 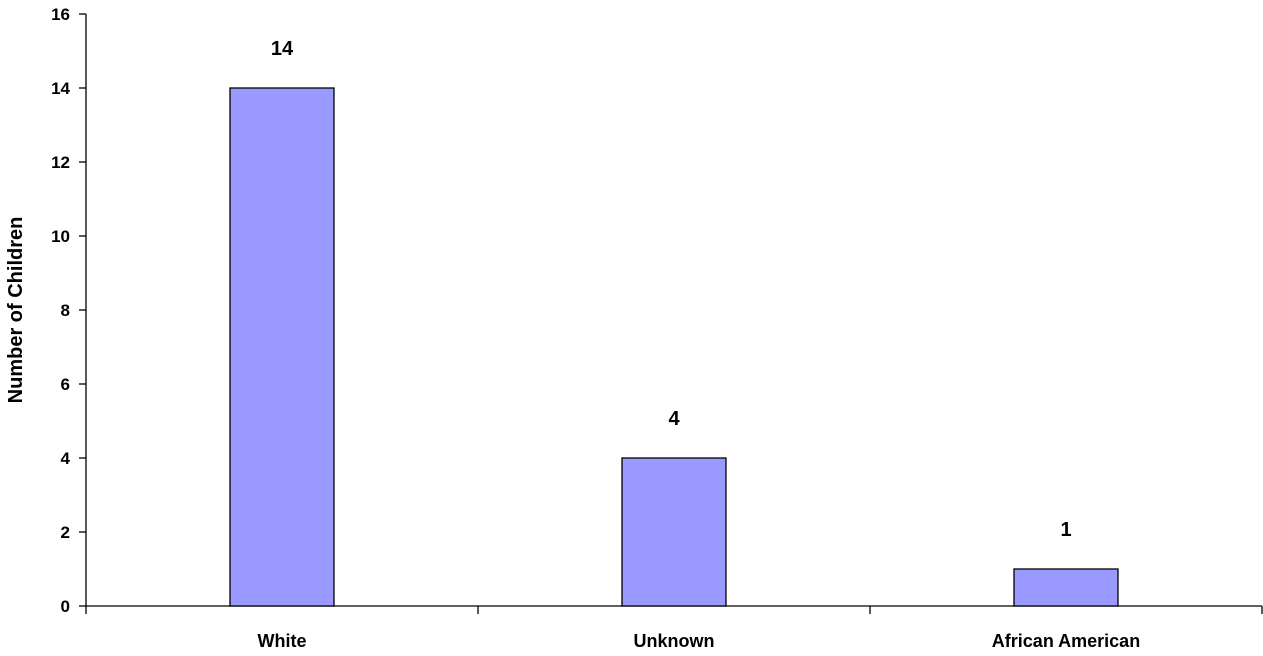 I want to click on x-category-label: African American, so click(x=1066, y=641).